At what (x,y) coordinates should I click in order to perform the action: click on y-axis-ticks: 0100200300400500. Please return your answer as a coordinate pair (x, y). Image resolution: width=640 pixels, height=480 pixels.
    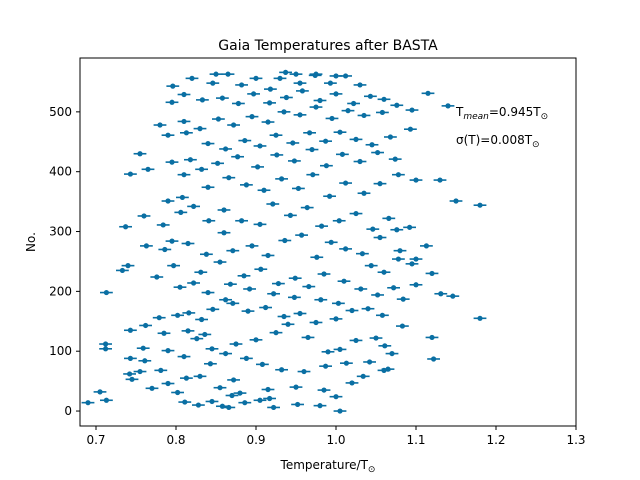
    Looking at the image, I should click on (64, 261).